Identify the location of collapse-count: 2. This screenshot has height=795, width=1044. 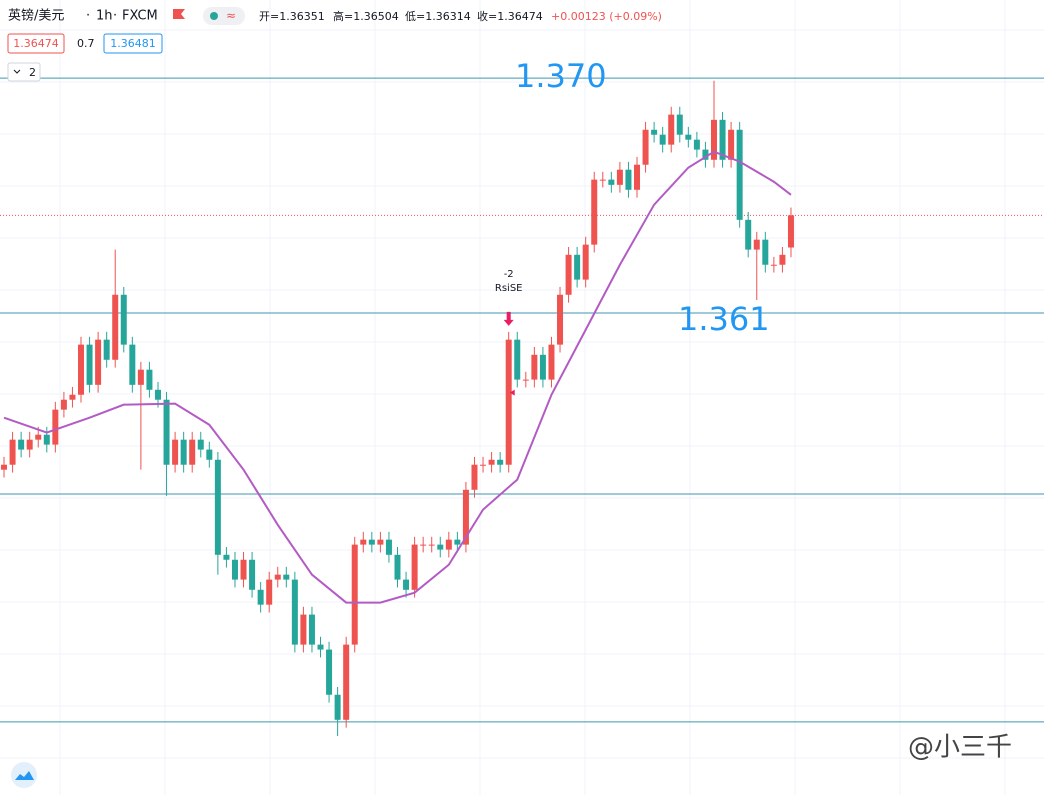
(32, 72).